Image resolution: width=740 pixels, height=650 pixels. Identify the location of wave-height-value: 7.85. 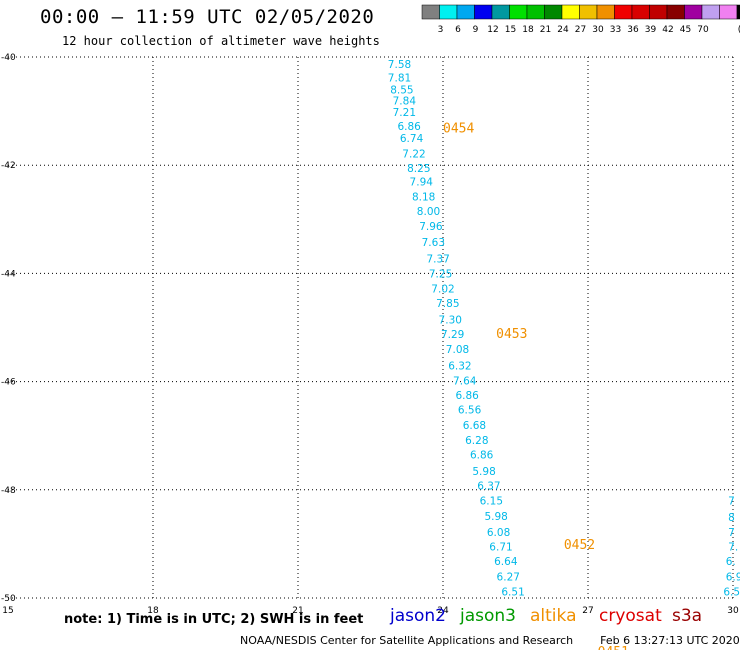
(447, 304).